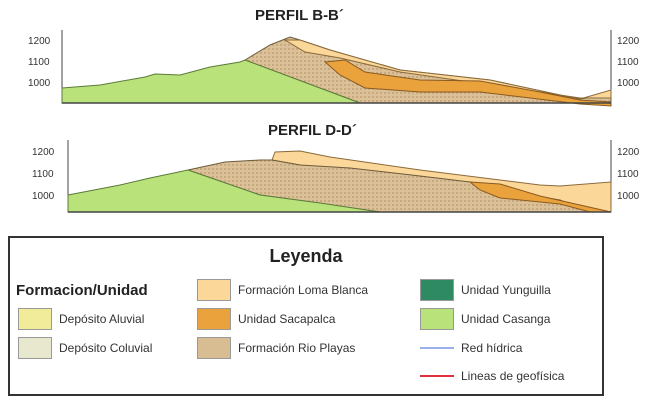 Image resolution: width=650 pixels, height=412 pixels. I want to click on legend-item-rio-playas: Formación Rio Playas, so click(276, 348).